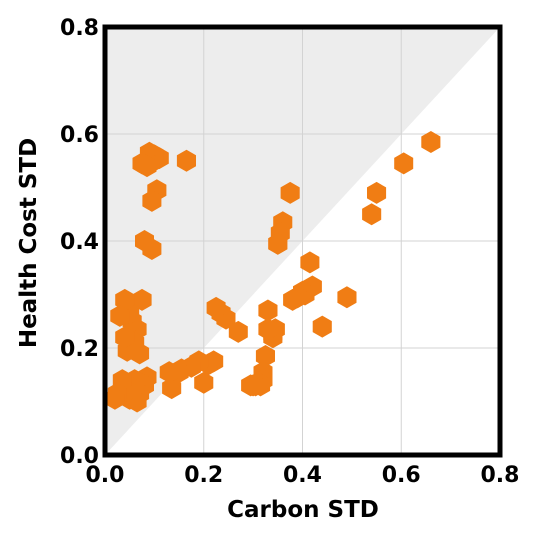 The image size is (540, 540). I want to click on y-tick-labels: 0.0 0.2 0.4 0.6 0.8, so click(79, 242).